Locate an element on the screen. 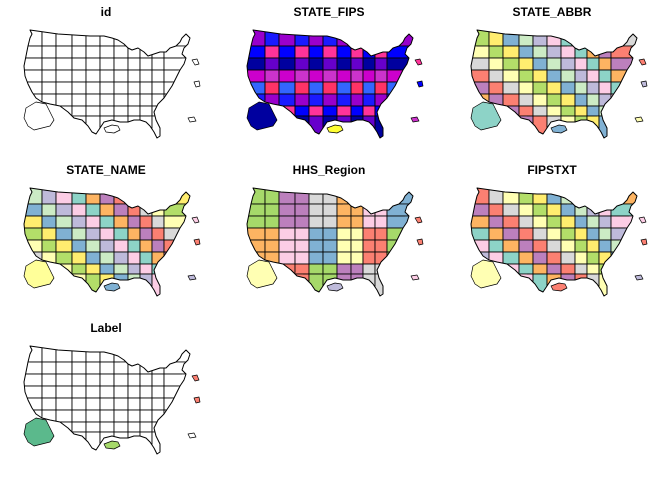 Image resolution: width=672 pixels, height=480 pixels. panel-3: STATE_NAME is located at coordinates (112, 230).